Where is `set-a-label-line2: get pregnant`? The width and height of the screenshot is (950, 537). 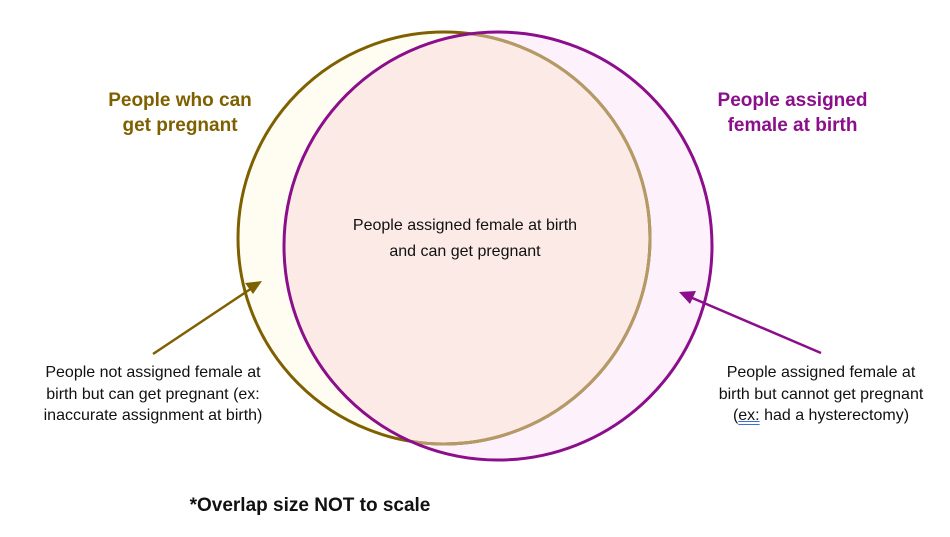 set-a-label-line2: get pregnant is located at coordinates (180, 126).